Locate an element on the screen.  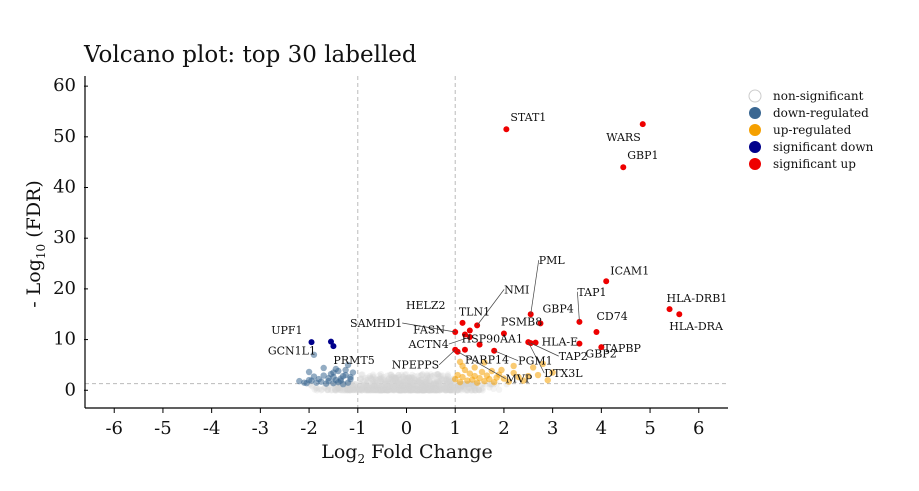
legend-label: significant up is located at coordinates (814, 164).